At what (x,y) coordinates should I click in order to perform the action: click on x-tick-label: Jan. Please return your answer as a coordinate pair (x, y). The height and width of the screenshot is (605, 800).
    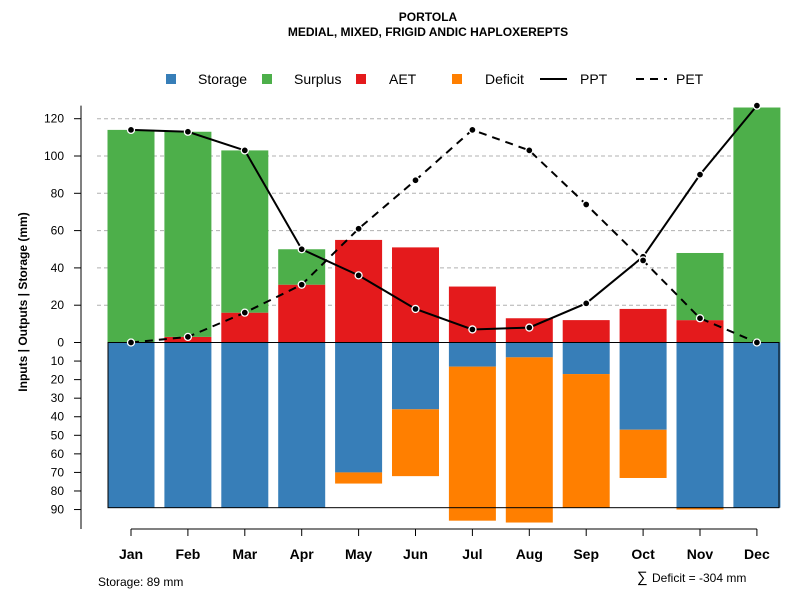
    Looking at the image, I should click on (131, 554).